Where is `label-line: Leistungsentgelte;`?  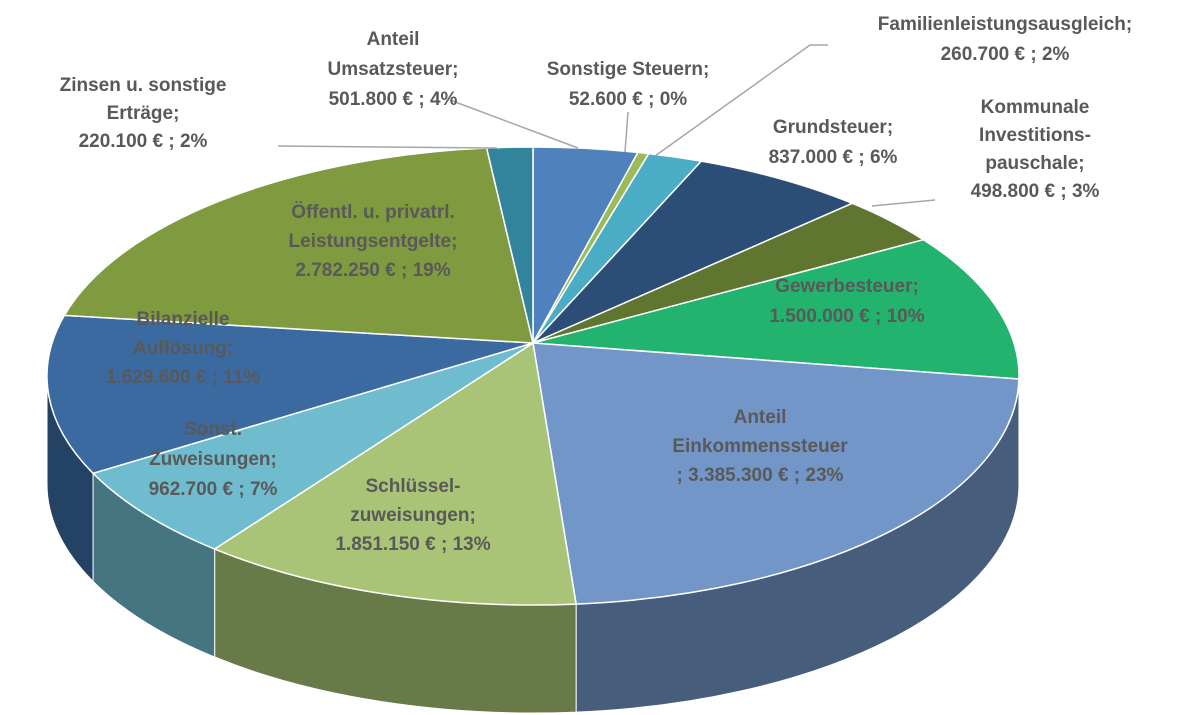 label-line: Leistungsentgelte; is located at coordinates (373, 241).